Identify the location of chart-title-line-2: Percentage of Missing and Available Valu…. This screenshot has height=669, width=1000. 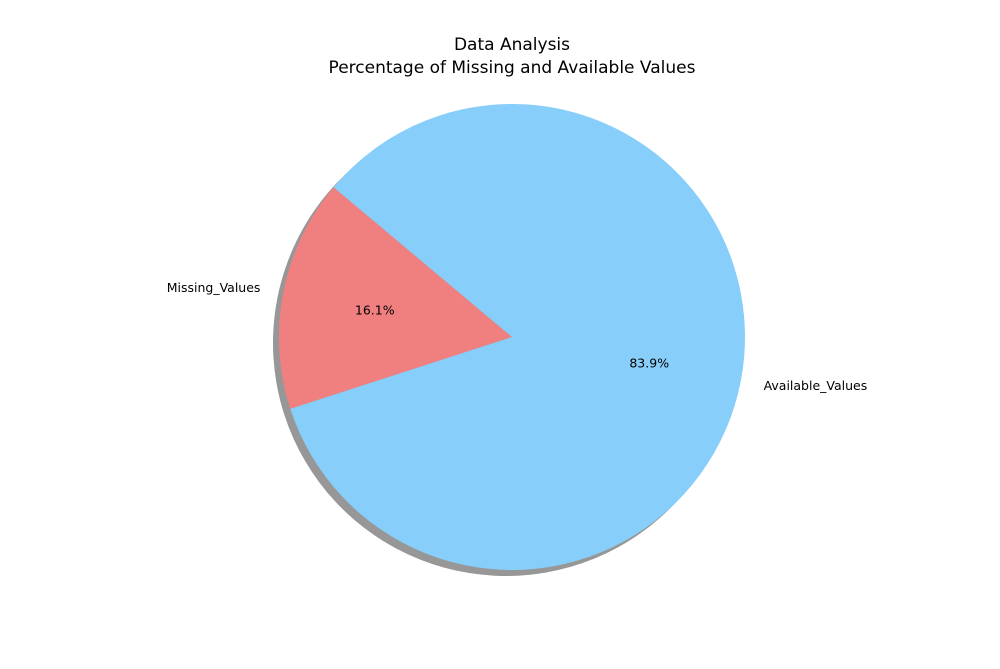
(512, 68).